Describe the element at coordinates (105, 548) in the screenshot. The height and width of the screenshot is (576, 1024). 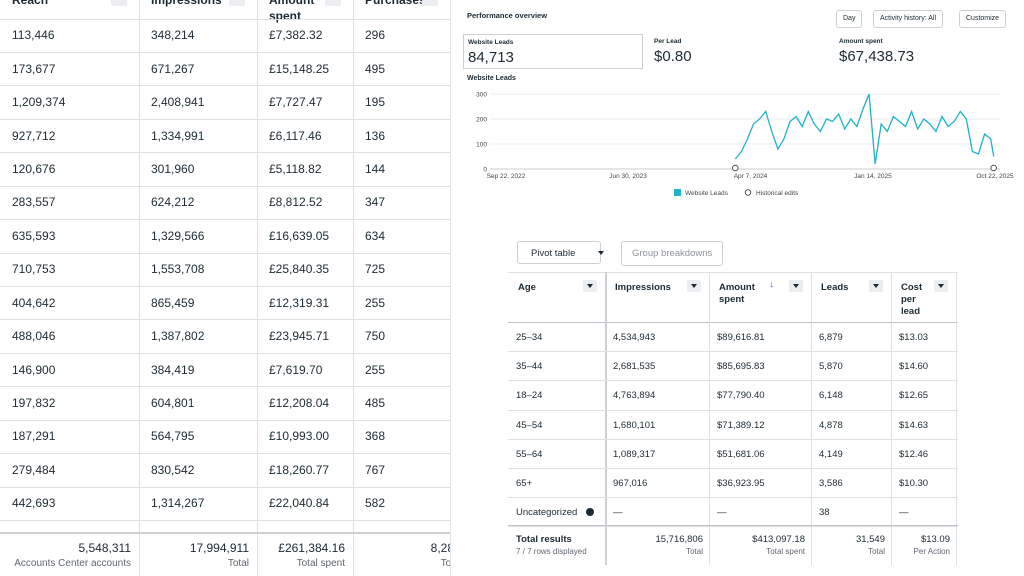
I see `footer-value: 5,548,311` at that location.